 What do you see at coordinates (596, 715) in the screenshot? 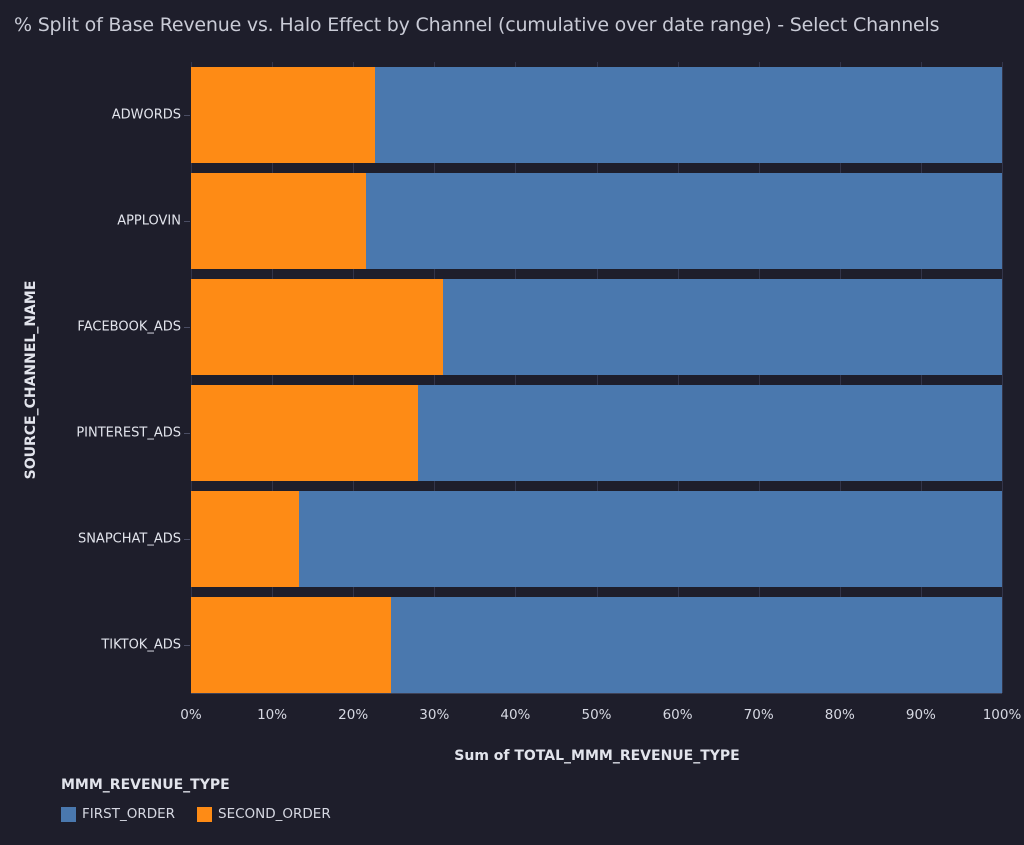
I see `x-tick-label: 50%` at bounding box center [596, 715].